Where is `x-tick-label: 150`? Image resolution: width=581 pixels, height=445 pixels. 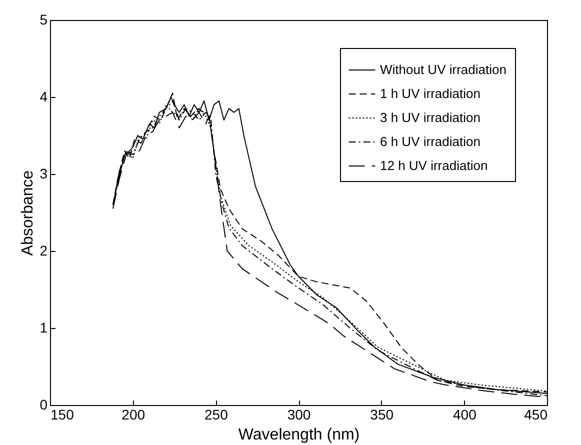
x-tick-label: 150 is located at coordinates (62, 414).